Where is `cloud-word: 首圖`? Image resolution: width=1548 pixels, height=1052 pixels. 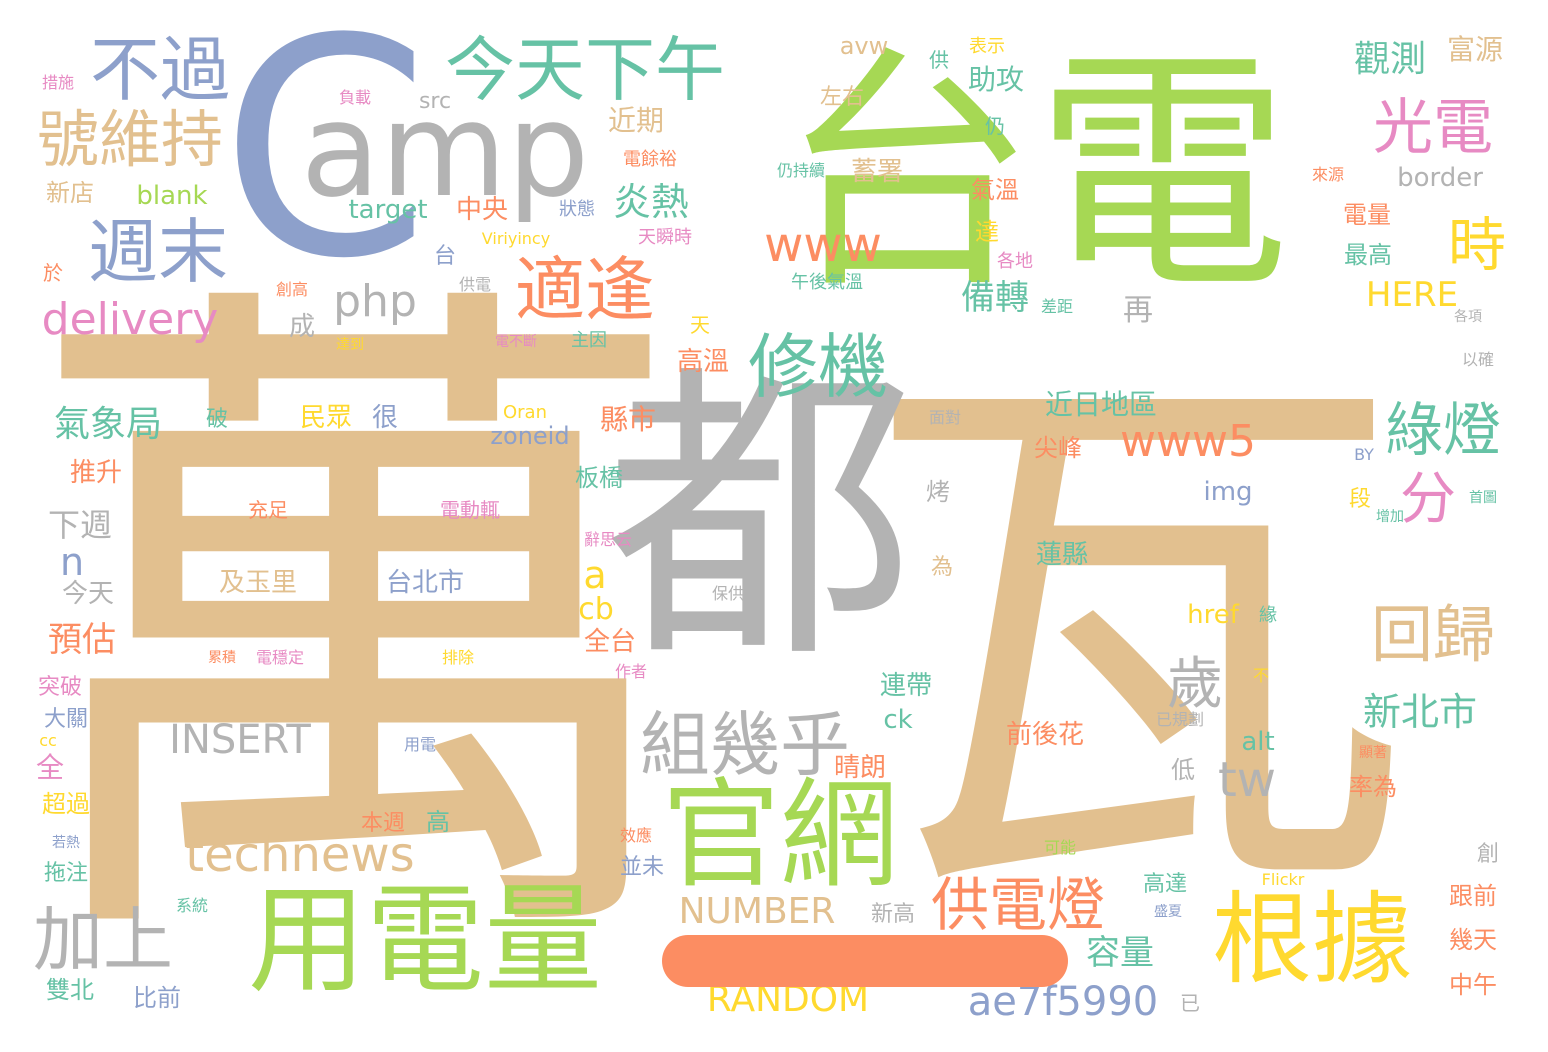
cloud-word: 首圖 is located at coordinates (1483, 498).